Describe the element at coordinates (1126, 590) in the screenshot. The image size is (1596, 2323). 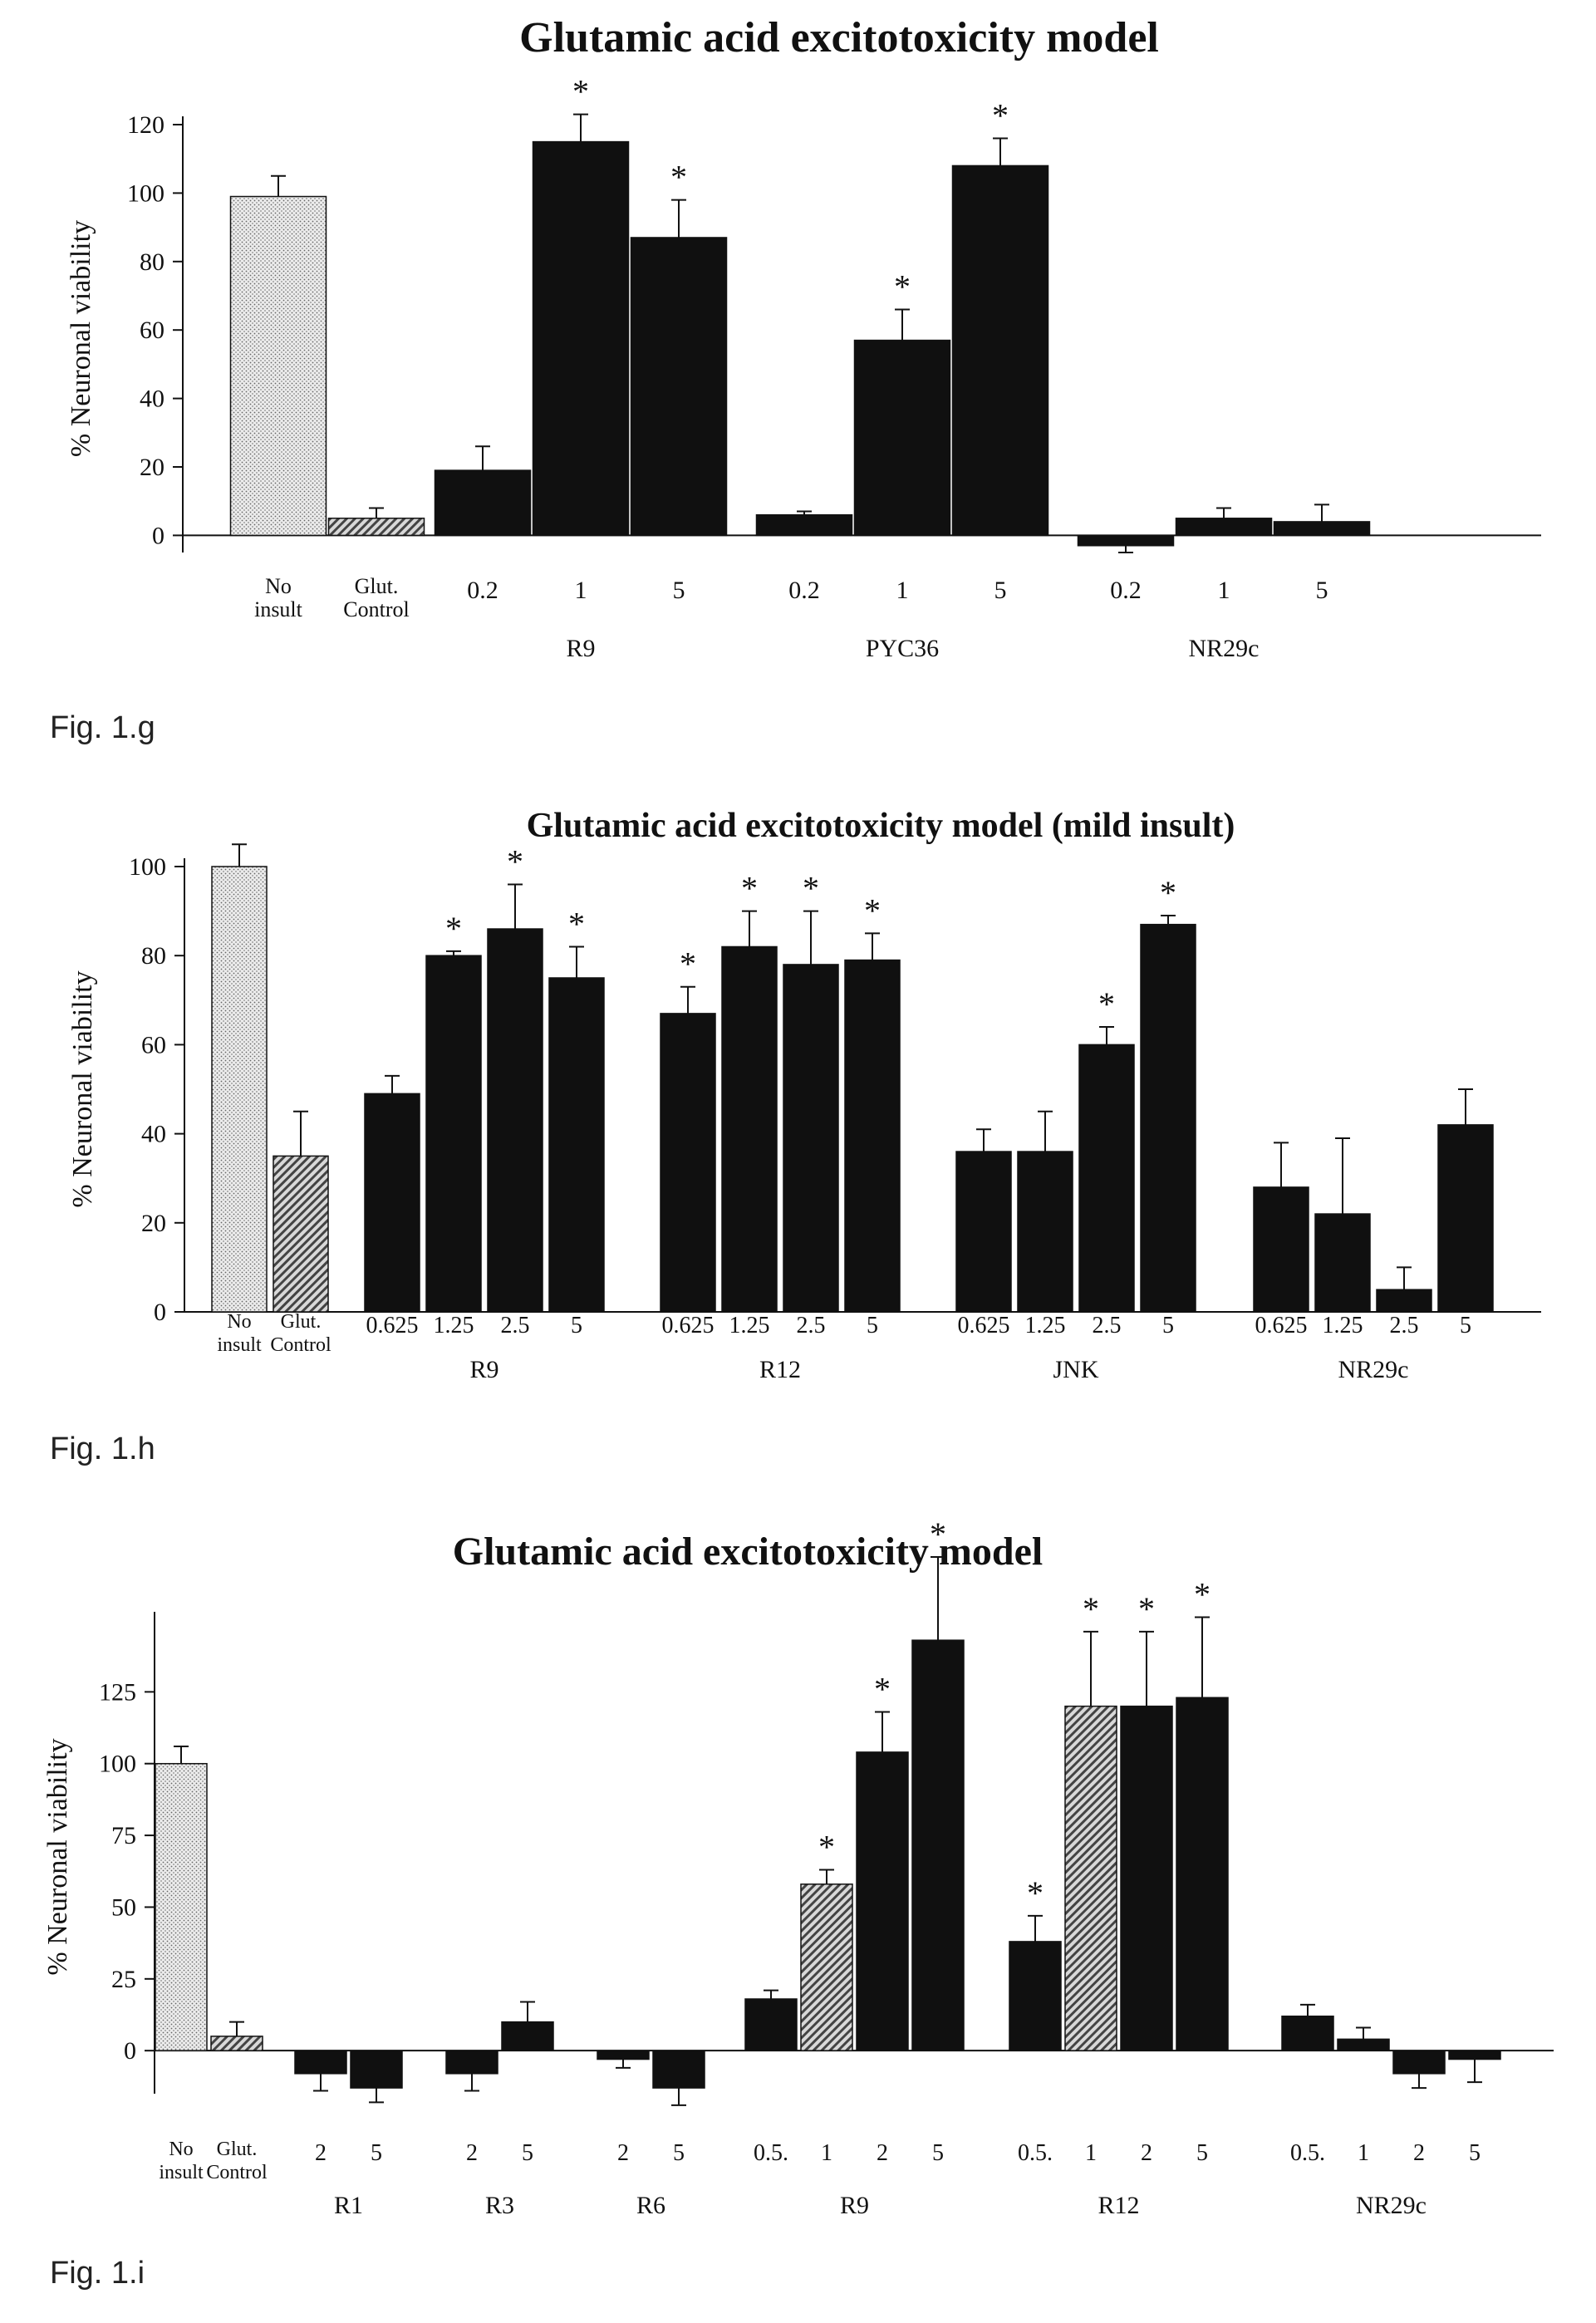
I see `x-tick-label: 0.2` at that location.